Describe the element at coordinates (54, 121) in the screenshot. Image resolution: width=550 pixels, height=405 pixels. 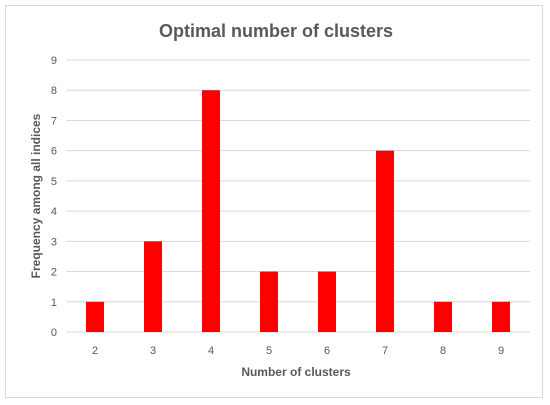
I see `y-tick-label: 7` at that location.